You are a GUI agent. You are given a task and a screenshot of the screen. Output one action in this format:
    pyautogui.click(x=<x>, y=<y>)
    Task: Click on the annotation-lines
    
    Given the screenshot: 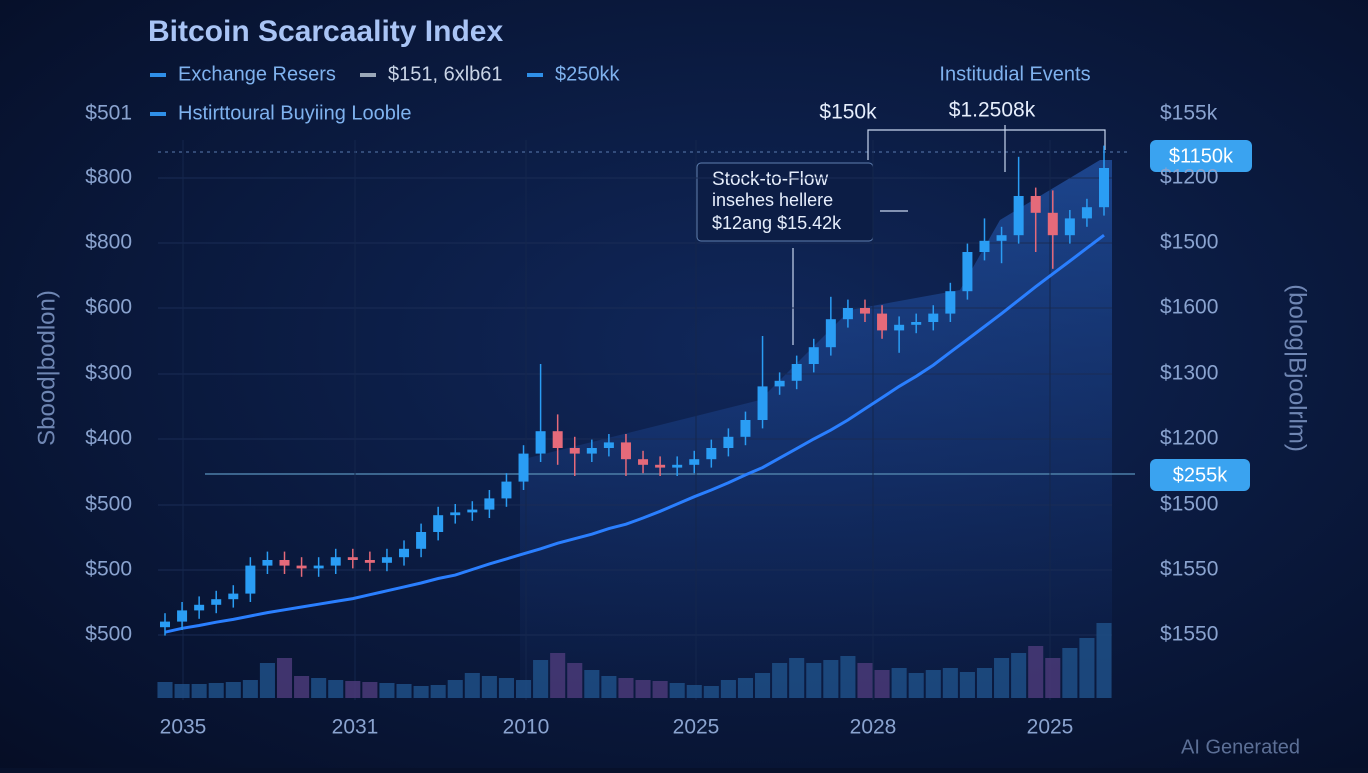 What is the action you would take?
    pyautogui.click(x=949, y=235)
    